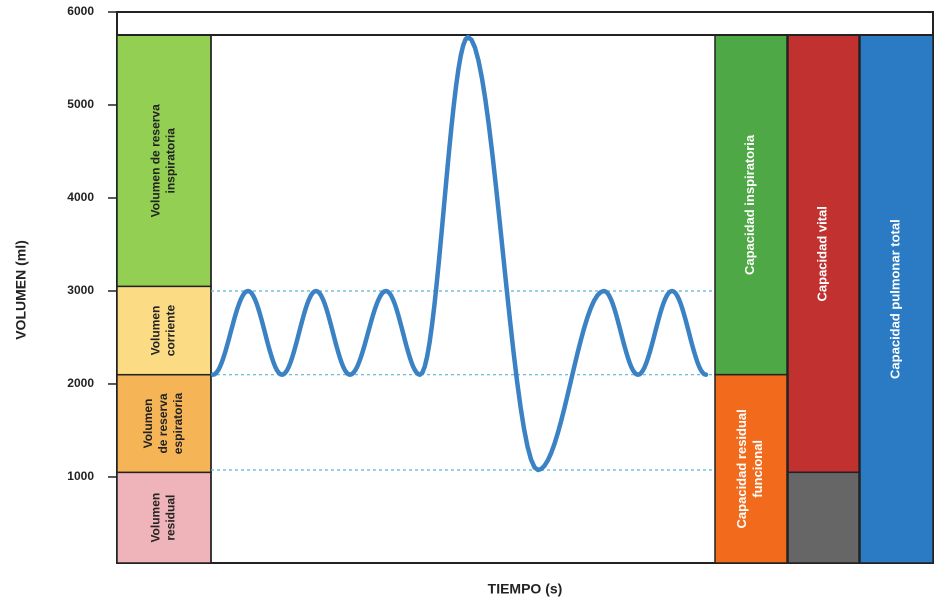  Describe the element at coordinates (171, 331) in the screenshot. I see `label-line: corriente` at that location.